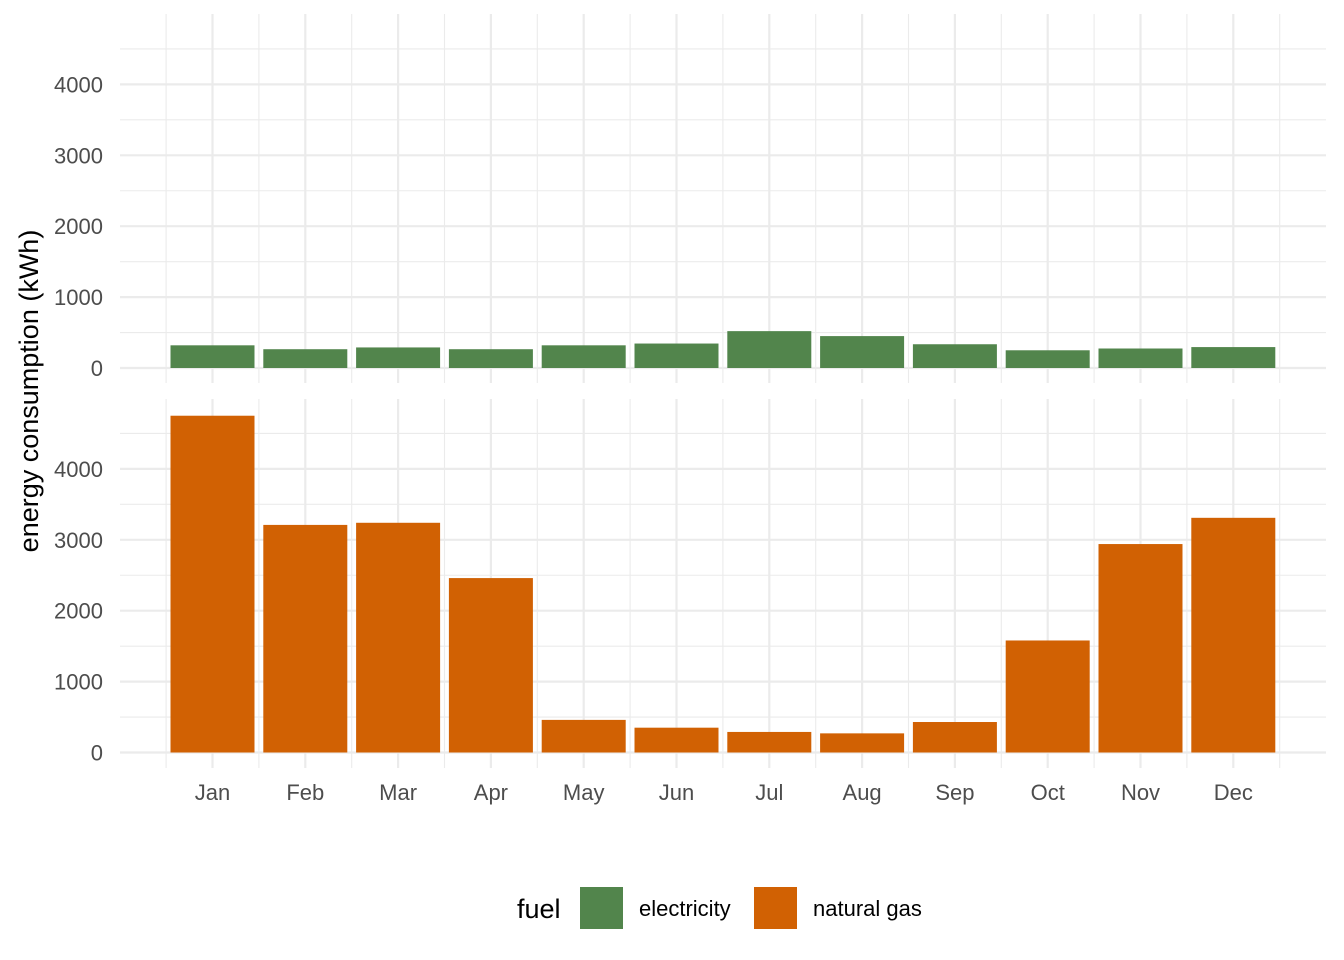  What do you see at coordinates (601, 908) in the screenshot?
I see `legend-key-electricity` at bounding box center [601, 908].